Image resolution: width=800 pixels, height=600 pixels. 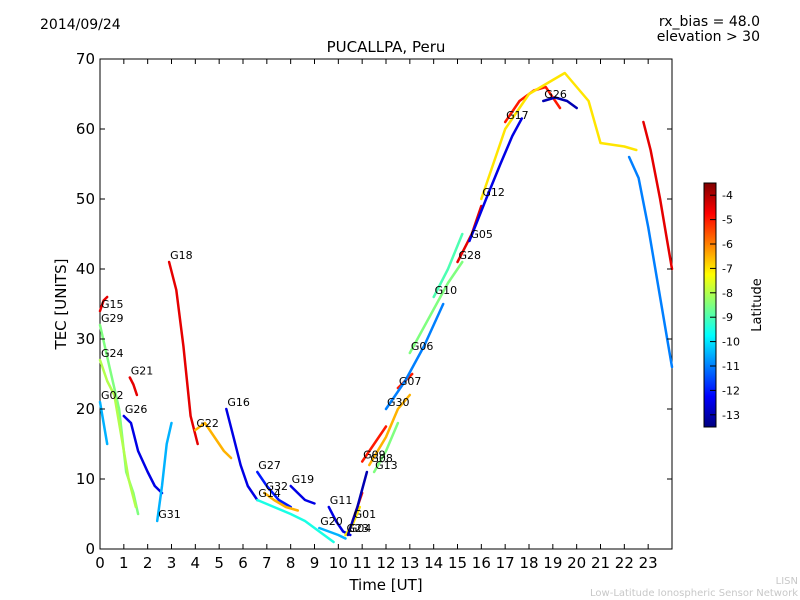 I want to click on colorbar-tick-label: -10, so click(x=731, y=342).